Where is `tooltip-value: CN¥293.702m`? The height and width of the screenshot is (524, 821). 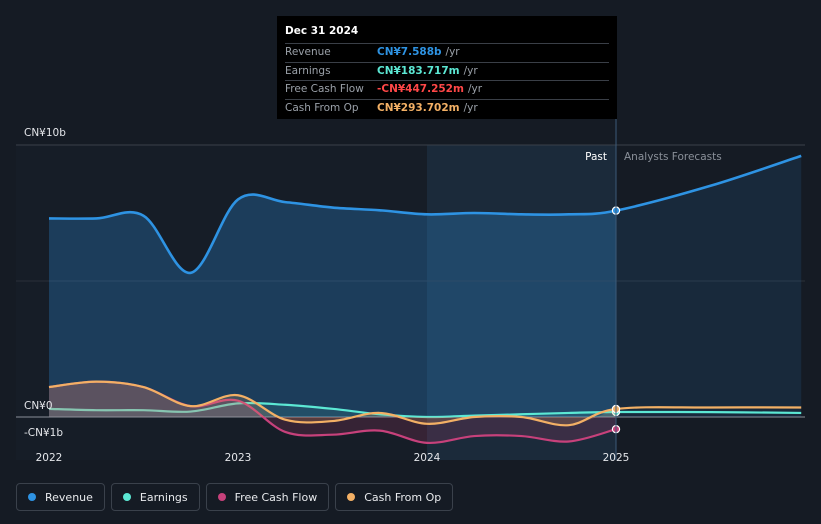
tooltip-value: CN¥293.702m is located at coordinates (418, 107).